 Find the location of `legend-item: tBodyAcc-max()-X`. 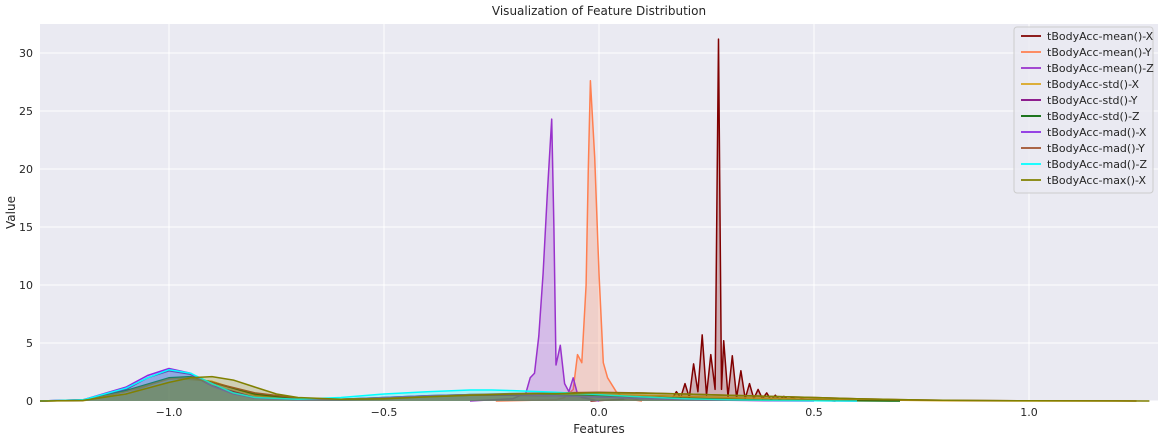

legend-item: tBodyAcc-max()-X is located at coordinates (1083, 180).